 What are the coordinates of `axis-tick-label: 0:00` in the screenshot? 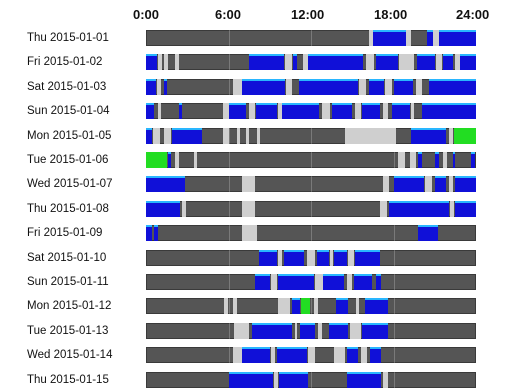 It's located at (146, 14).